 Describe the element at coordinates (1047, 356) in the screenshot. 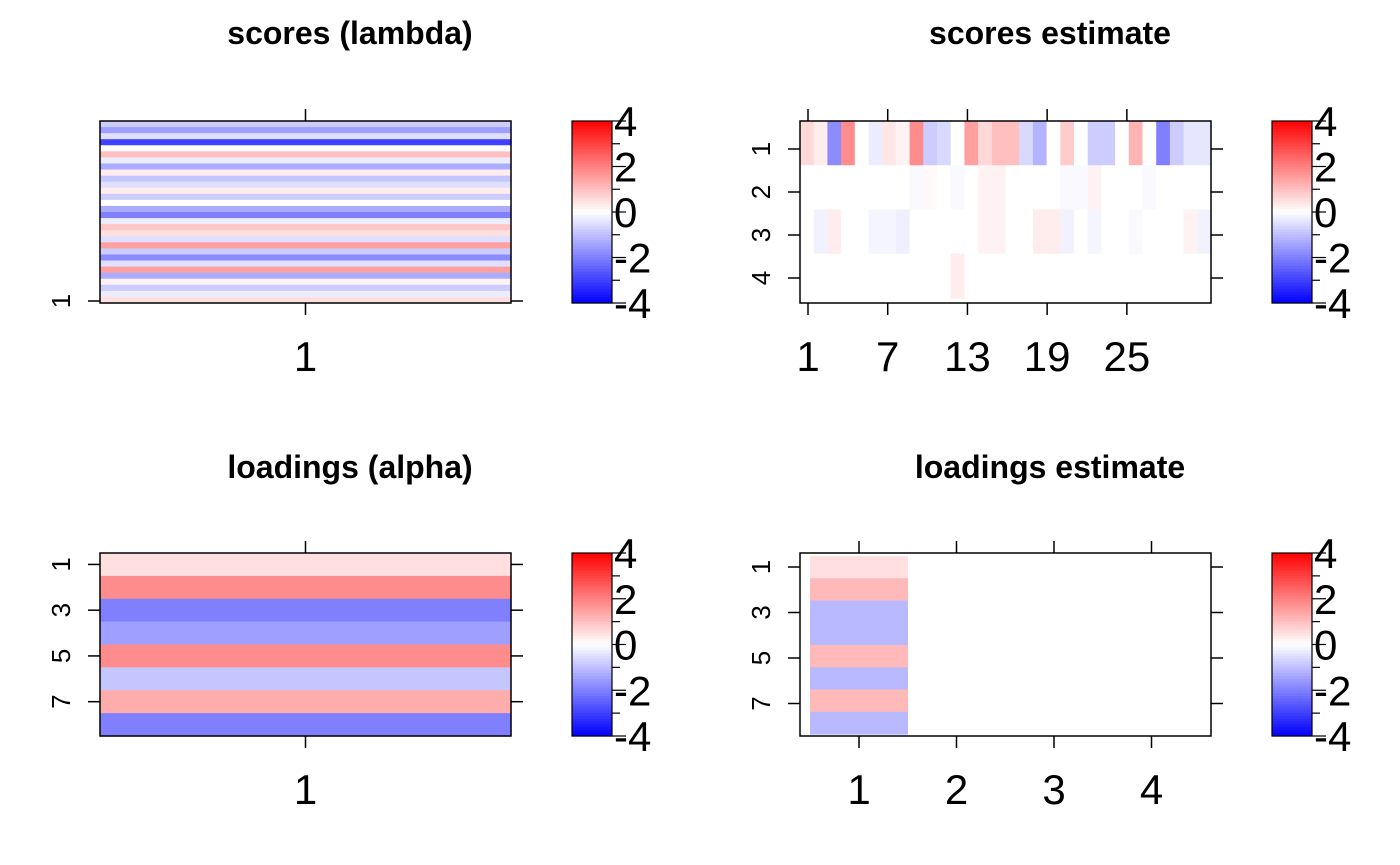

I see `x-tick-label: 19` at that location.